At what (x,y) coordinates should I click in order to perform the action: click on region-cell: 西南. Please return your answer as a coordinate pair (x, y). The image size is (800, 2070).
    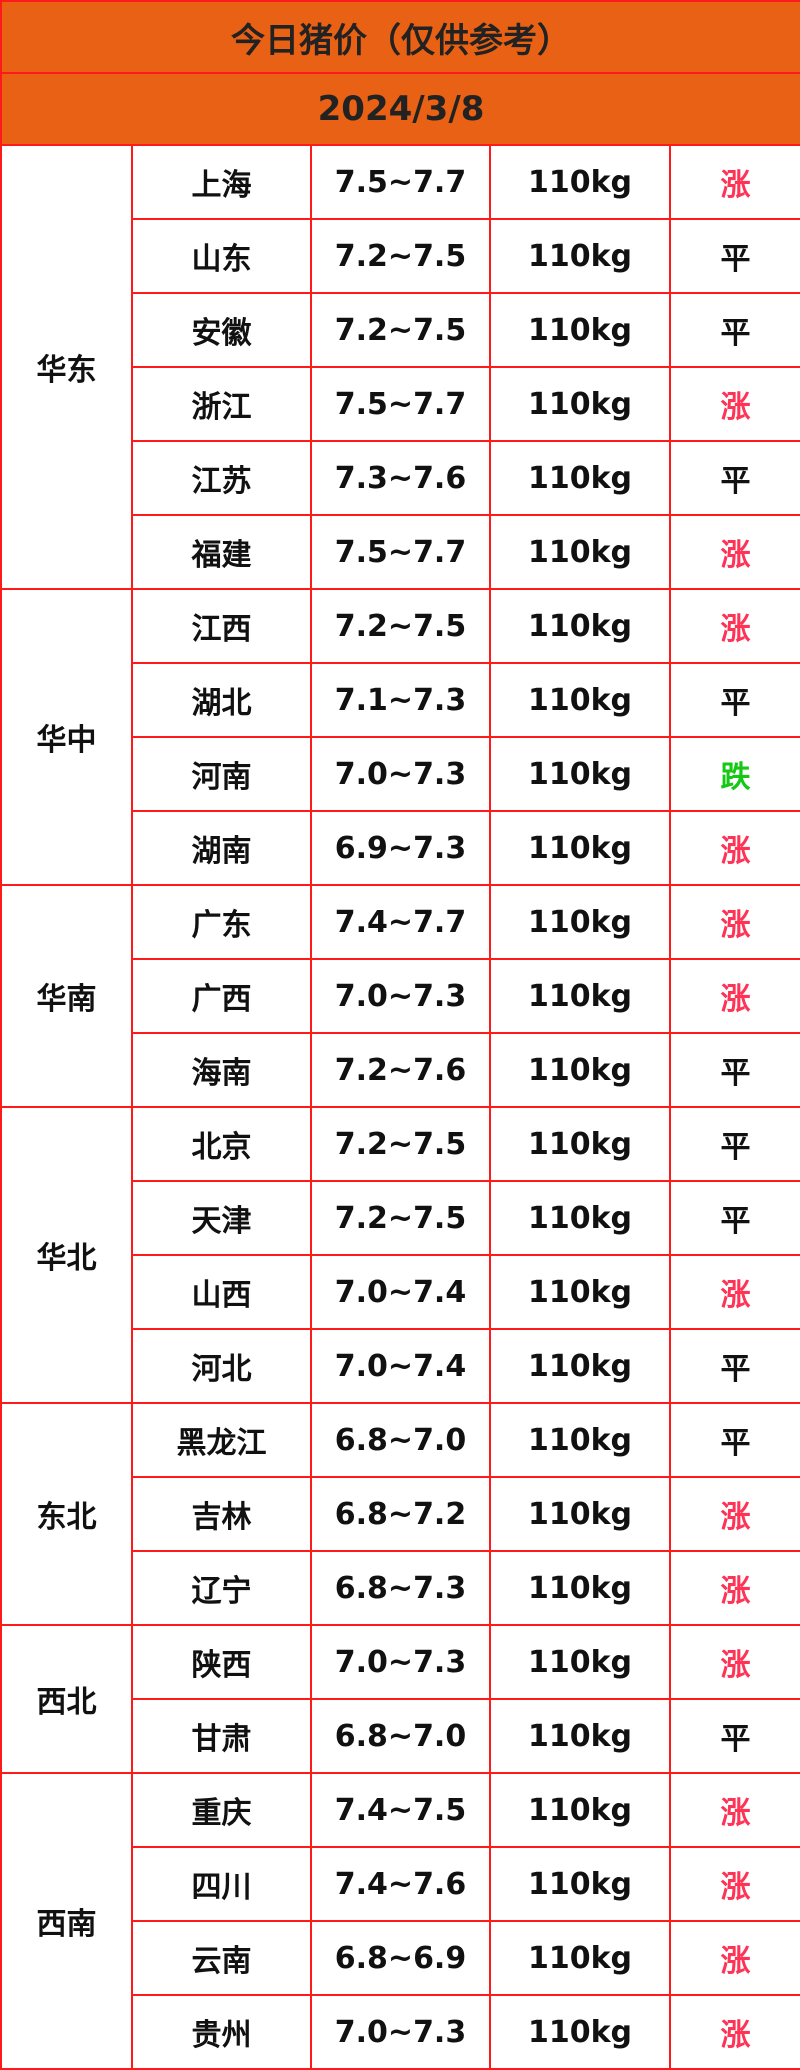
    Looking at the image, I should click on (66, 1921).